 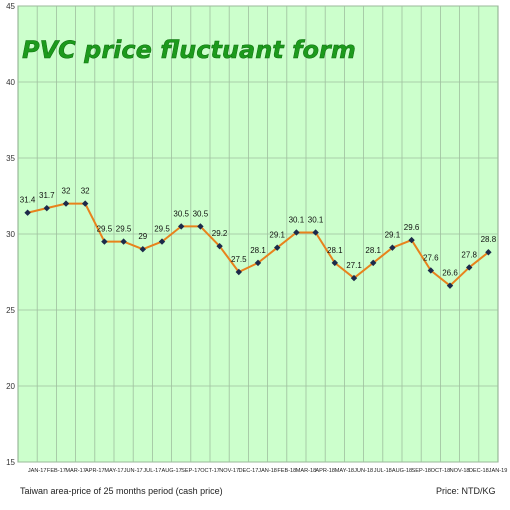 I want to click on y-tick-label: 40, so click(x=10, y=82).